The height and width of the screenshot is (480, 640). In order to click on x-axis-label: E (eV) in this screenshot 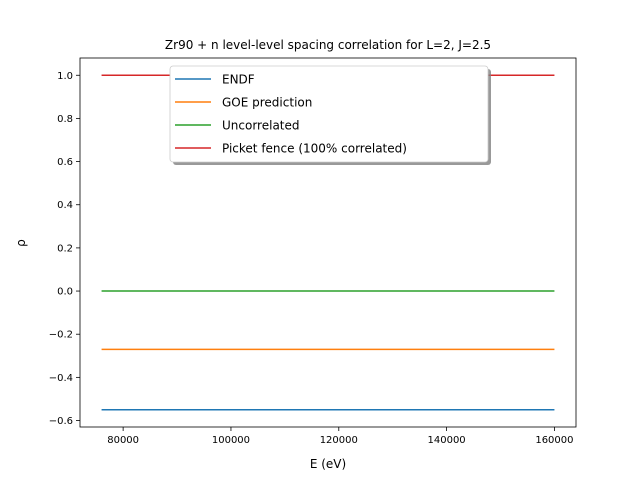, I will do `click(328, 464)`.